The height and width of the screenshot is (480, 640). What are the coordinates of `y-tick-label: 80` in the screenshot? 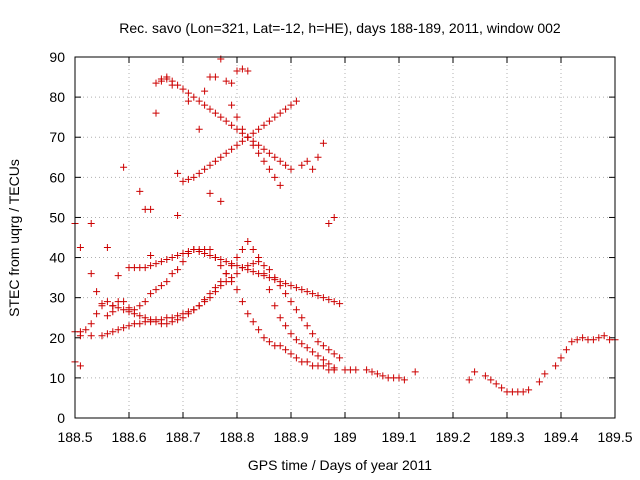 It's located at (57, 97).